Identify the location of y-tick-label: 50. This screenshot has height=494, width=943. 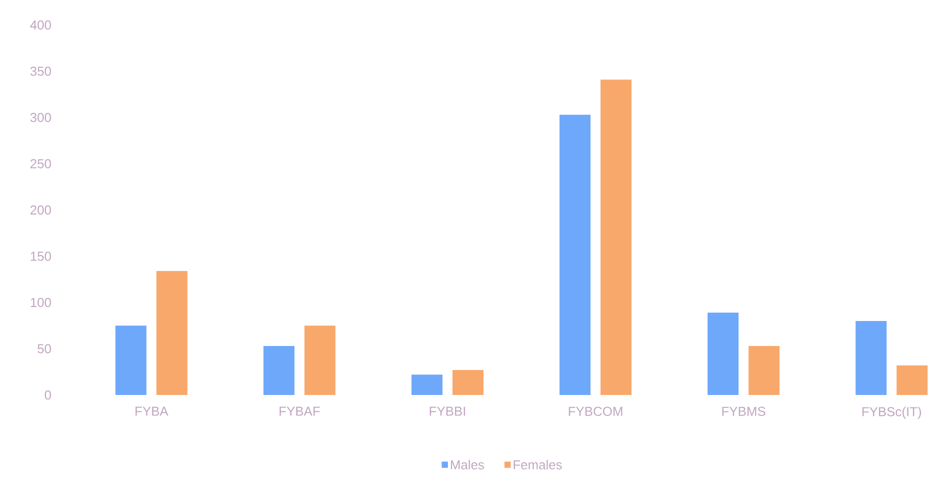
(44, 349).